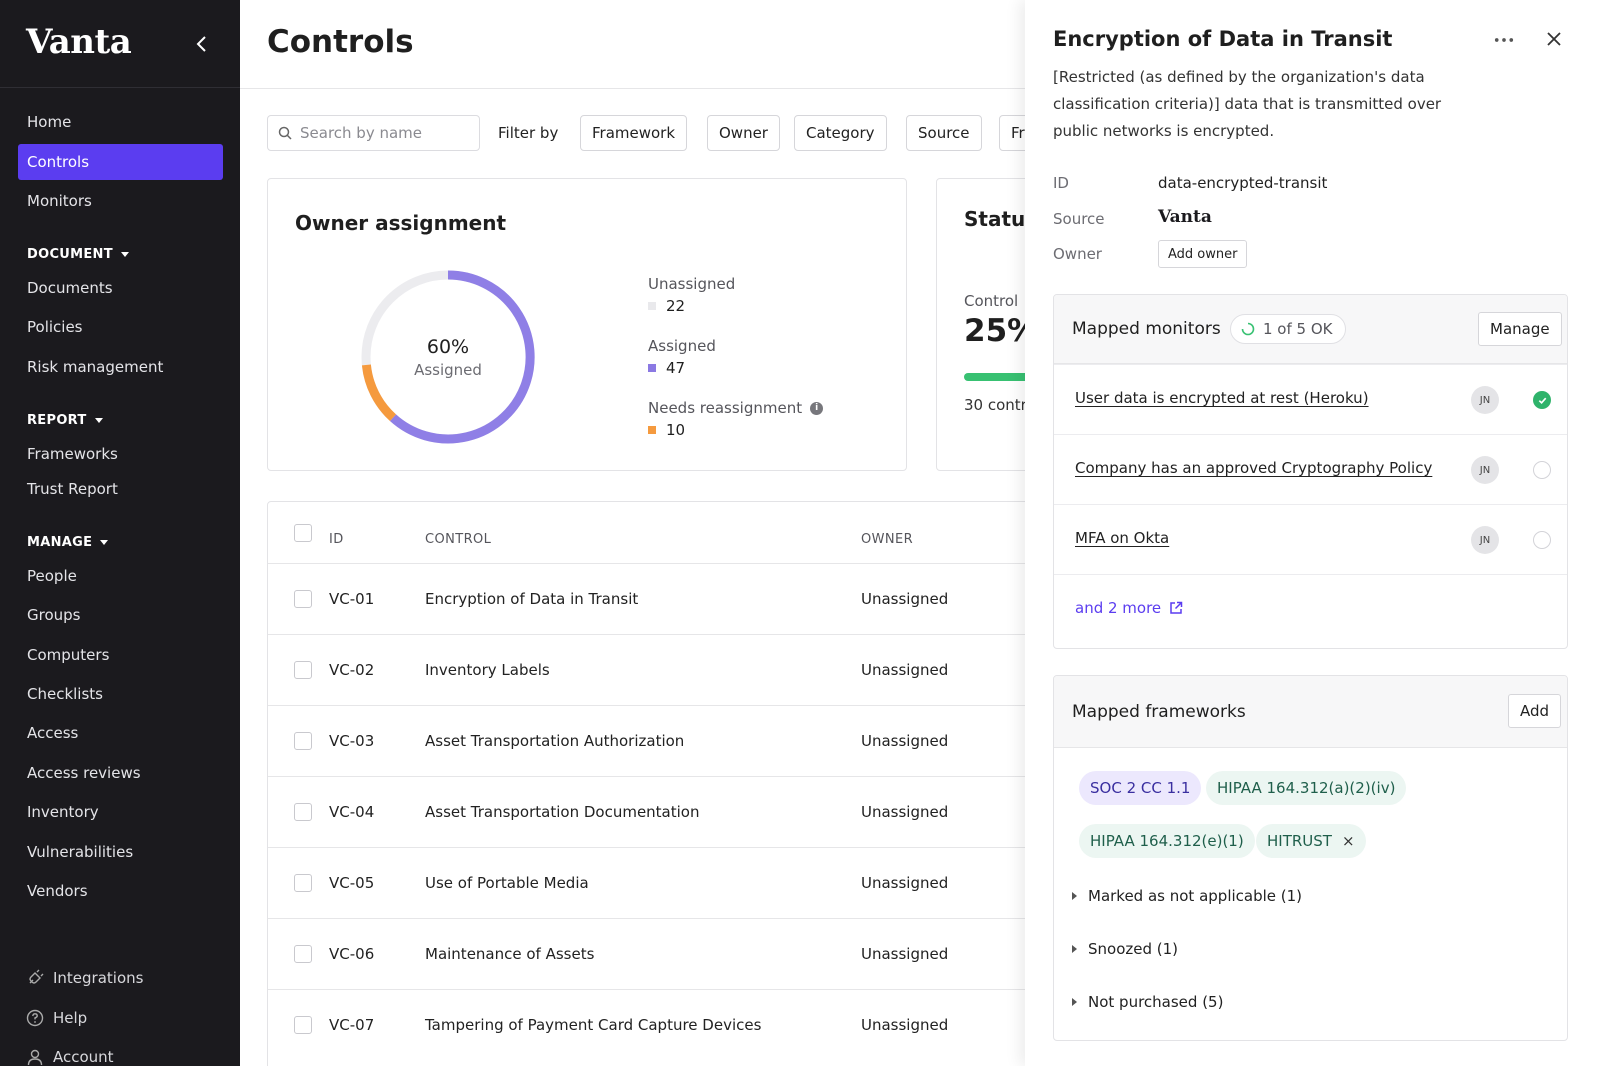 The height and width of the screenshot is (1066, 1600). Describe the element at coordinates (336, 539) in the screenshot. I see `column-header-id: ID` at that location.